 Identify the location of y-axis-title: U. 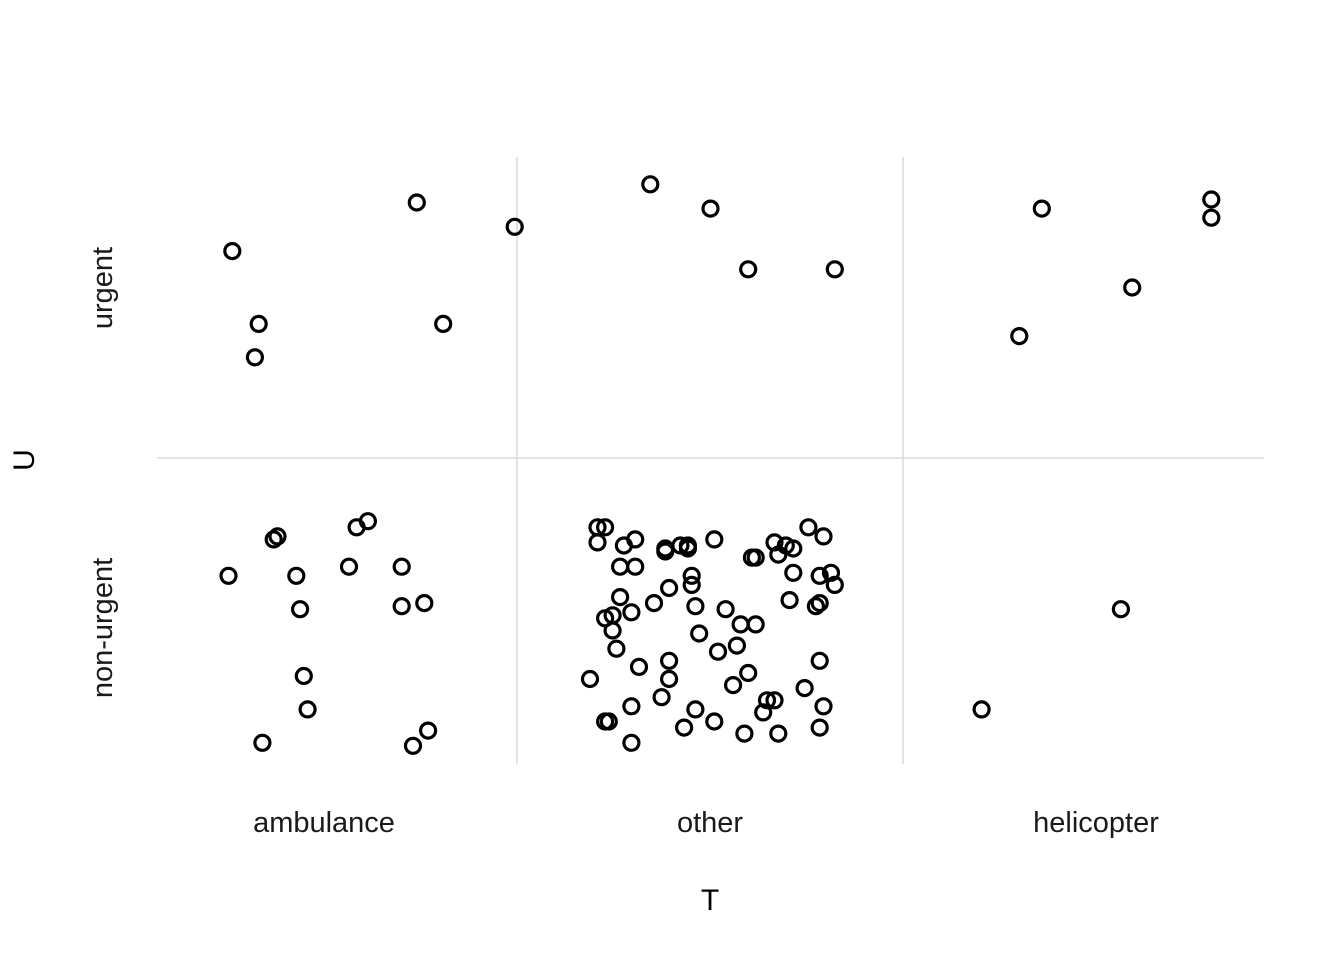
(24, 460).